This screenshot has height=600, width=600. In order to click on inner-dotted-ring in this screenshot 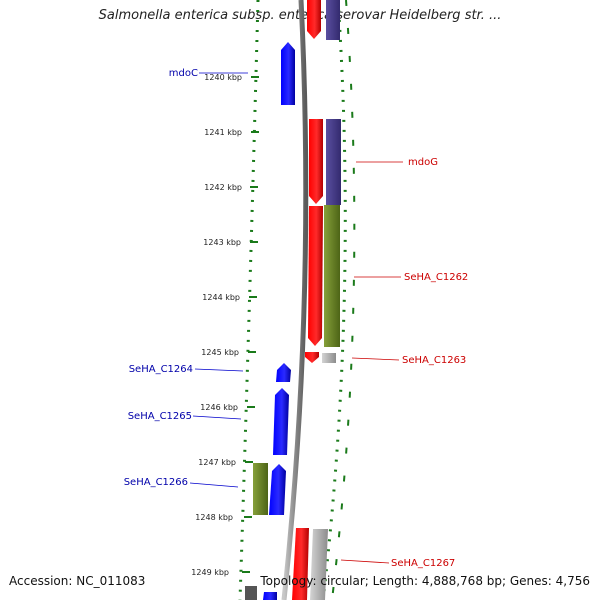, I will do `click(249, 300)`.